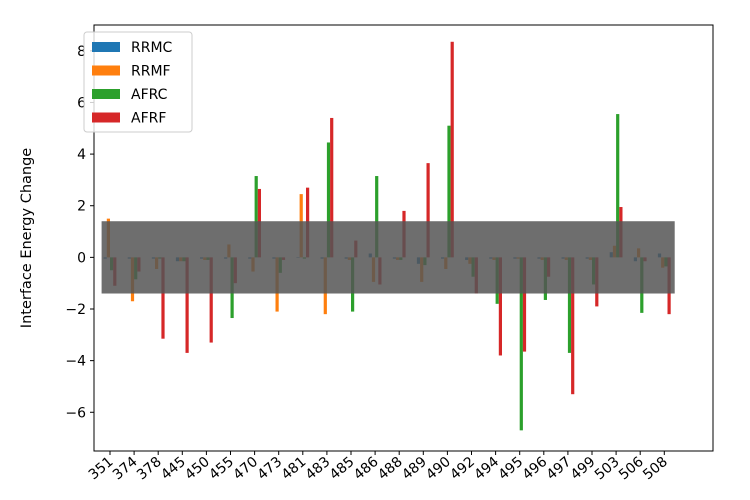 The image size is (750, 500). What do you see at coordinates (81, 103) in the screenshot?
I see `y-tick-label: 6` at bounding box center [81, 103].